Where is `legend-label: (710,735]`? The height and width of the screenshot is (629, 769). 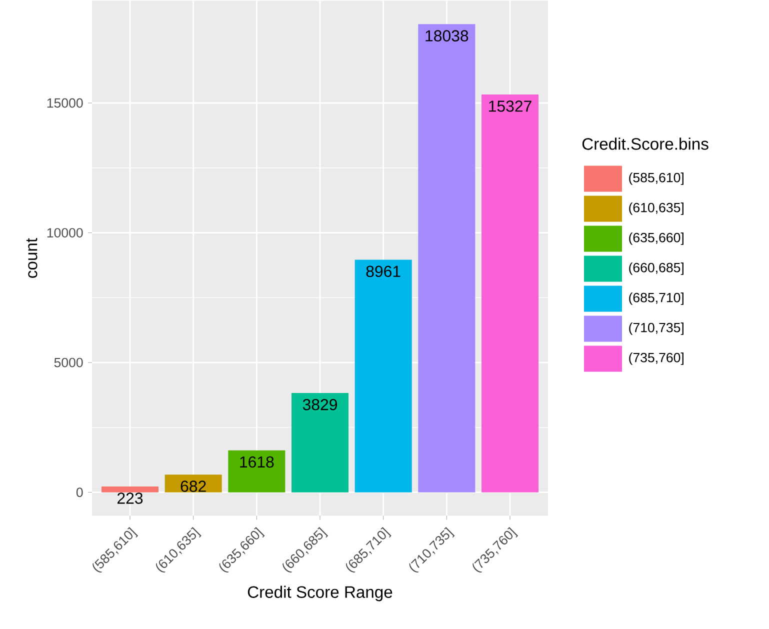 legend-label: (710,735] is located at coordinates (656, 329).